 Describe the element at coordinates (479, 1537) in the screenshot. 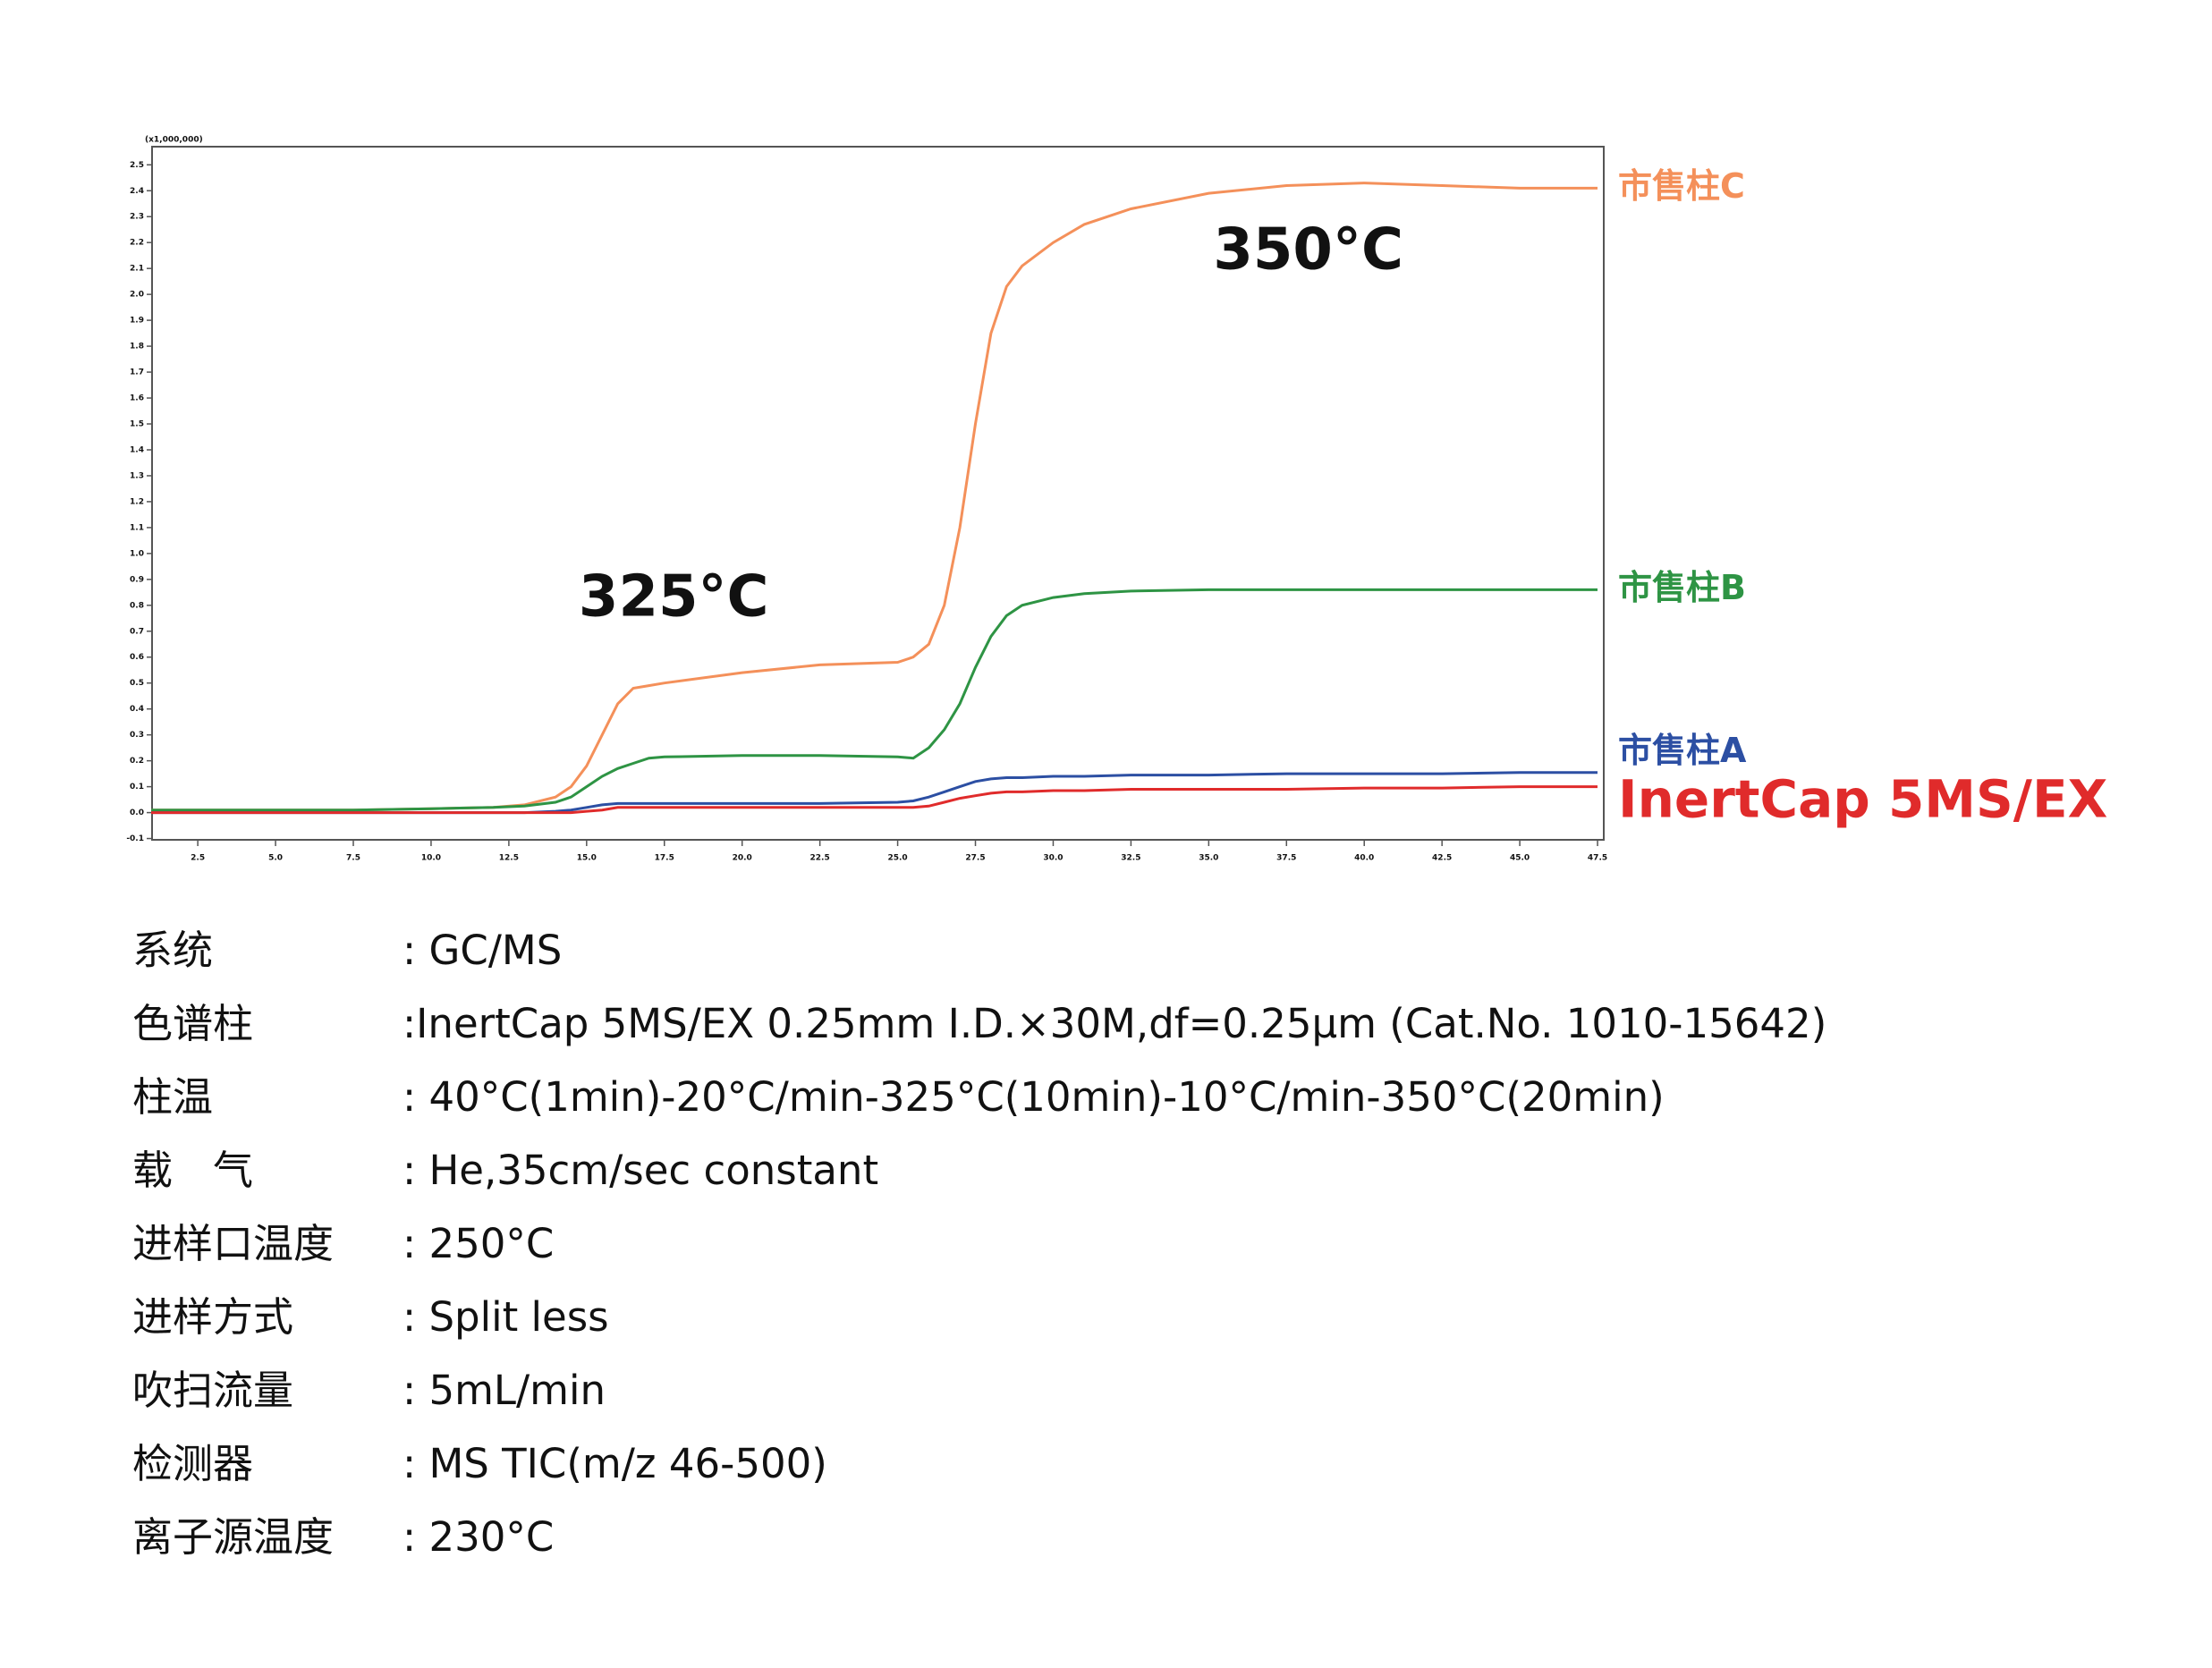

I see `condition-value: : 230°C` at that location.